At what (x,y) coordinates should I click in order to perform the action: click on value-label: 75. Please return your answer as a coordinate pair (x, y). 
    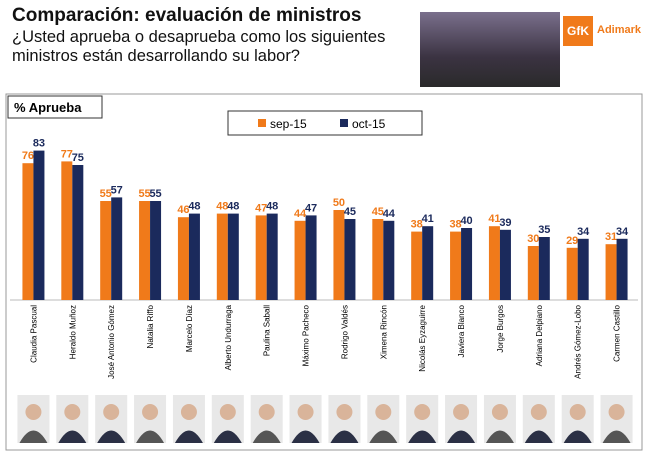
    Looking at the image, I should click on (78, 158).